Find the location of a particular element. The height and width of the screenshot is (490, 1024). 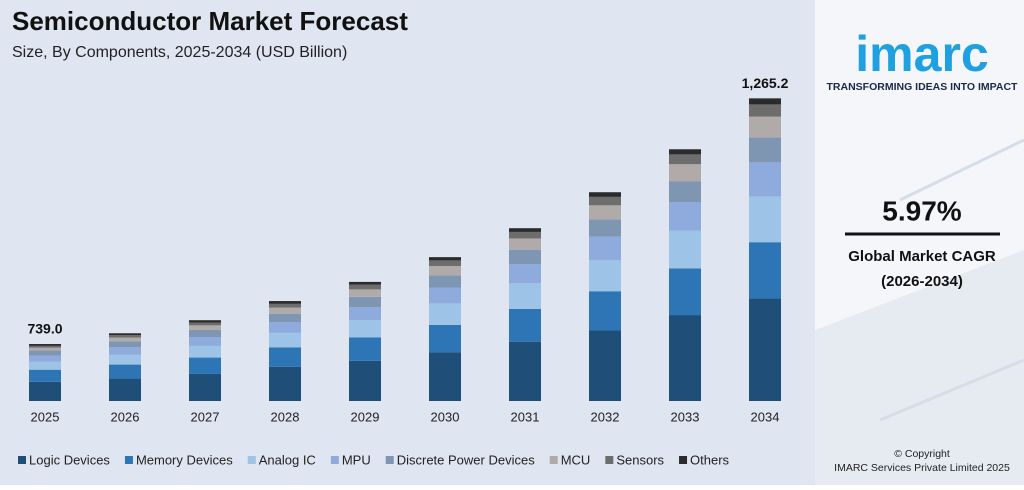

legend-label: Others is located at coordinates (710, 459).